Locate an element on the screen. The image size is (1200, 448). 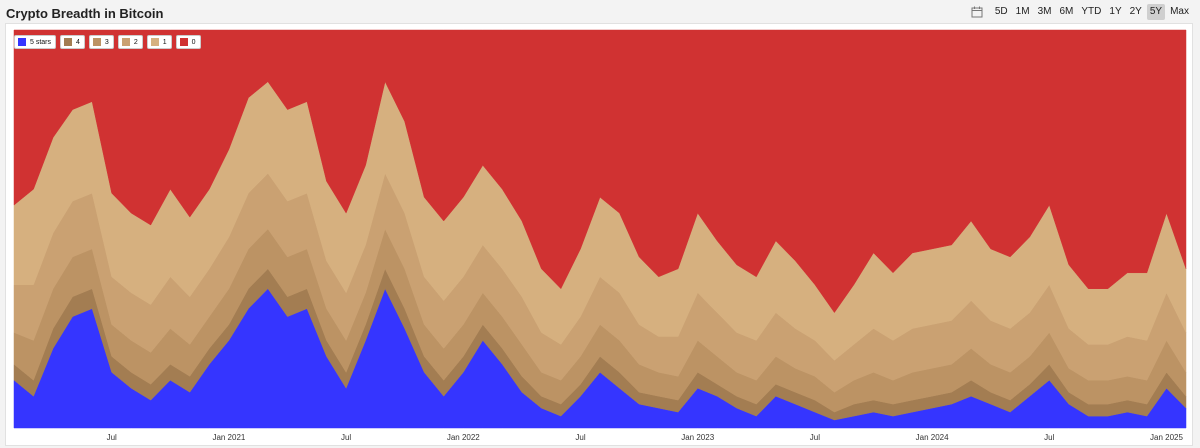
x-tick-label: Jan 2023 is located at coordinates (697, 437).